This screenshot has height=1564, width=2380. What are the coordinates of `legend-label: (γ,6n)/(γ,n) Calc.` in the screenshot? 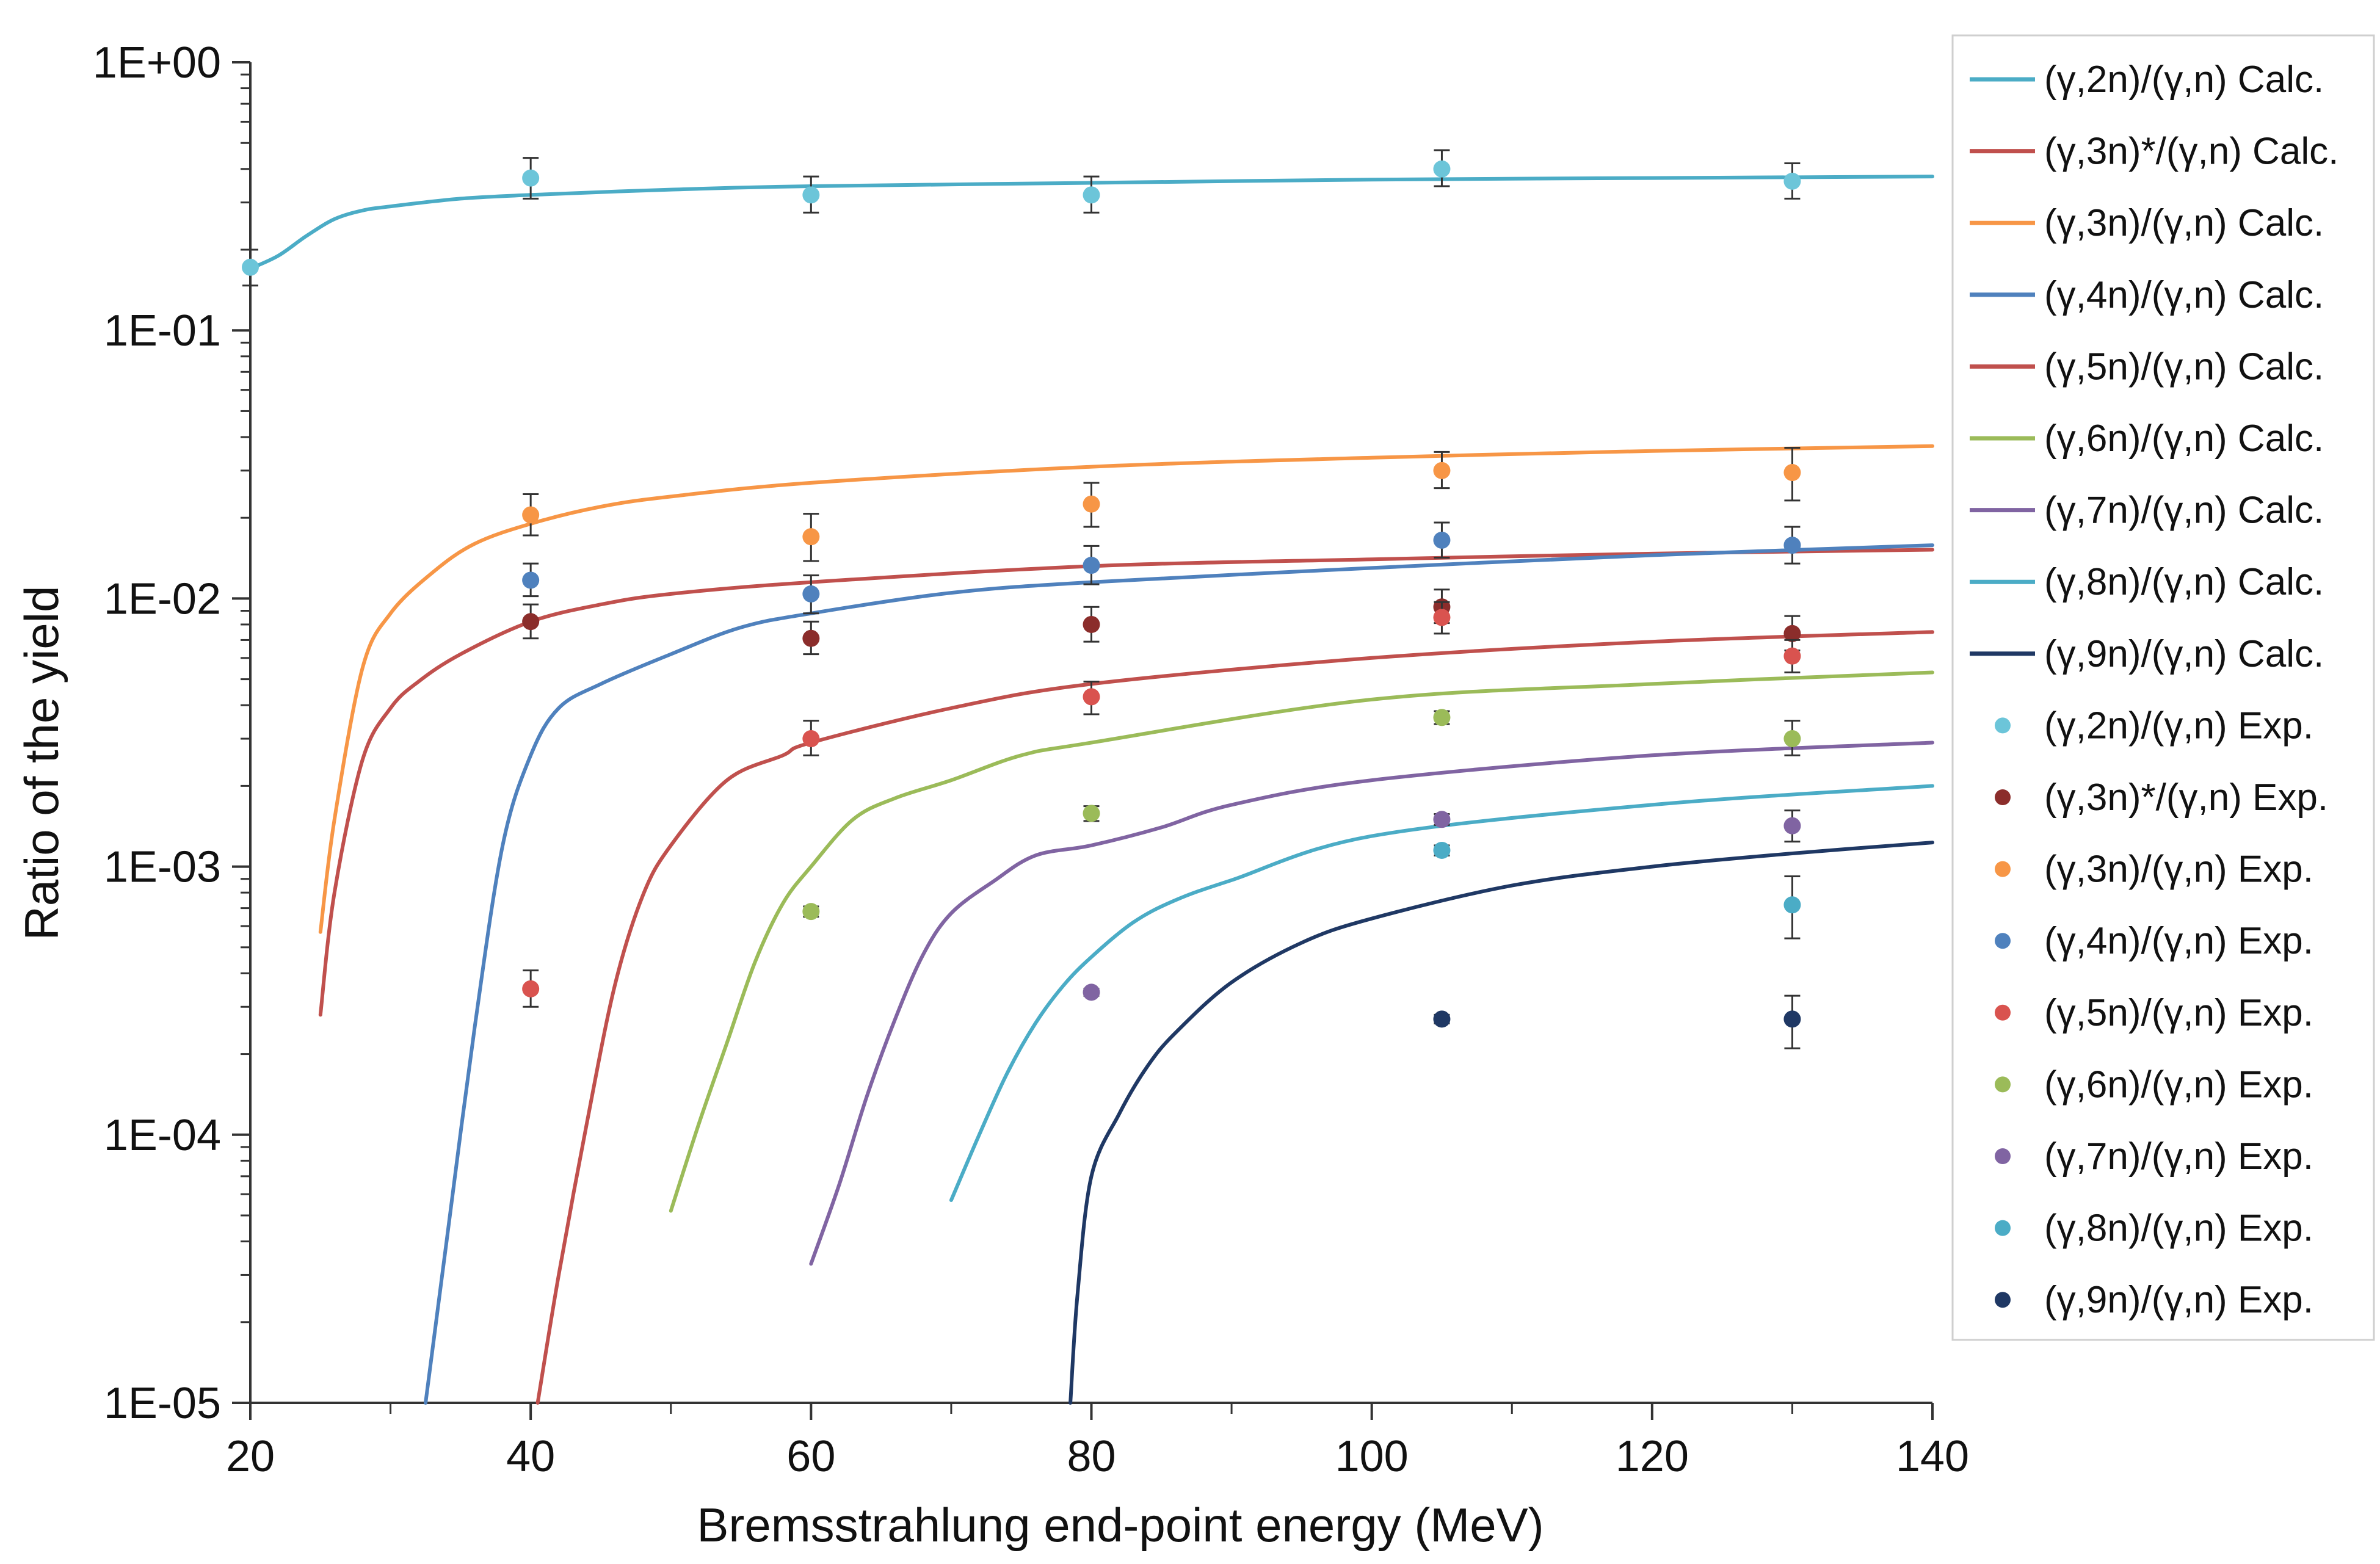 It's located at (2184, 439).